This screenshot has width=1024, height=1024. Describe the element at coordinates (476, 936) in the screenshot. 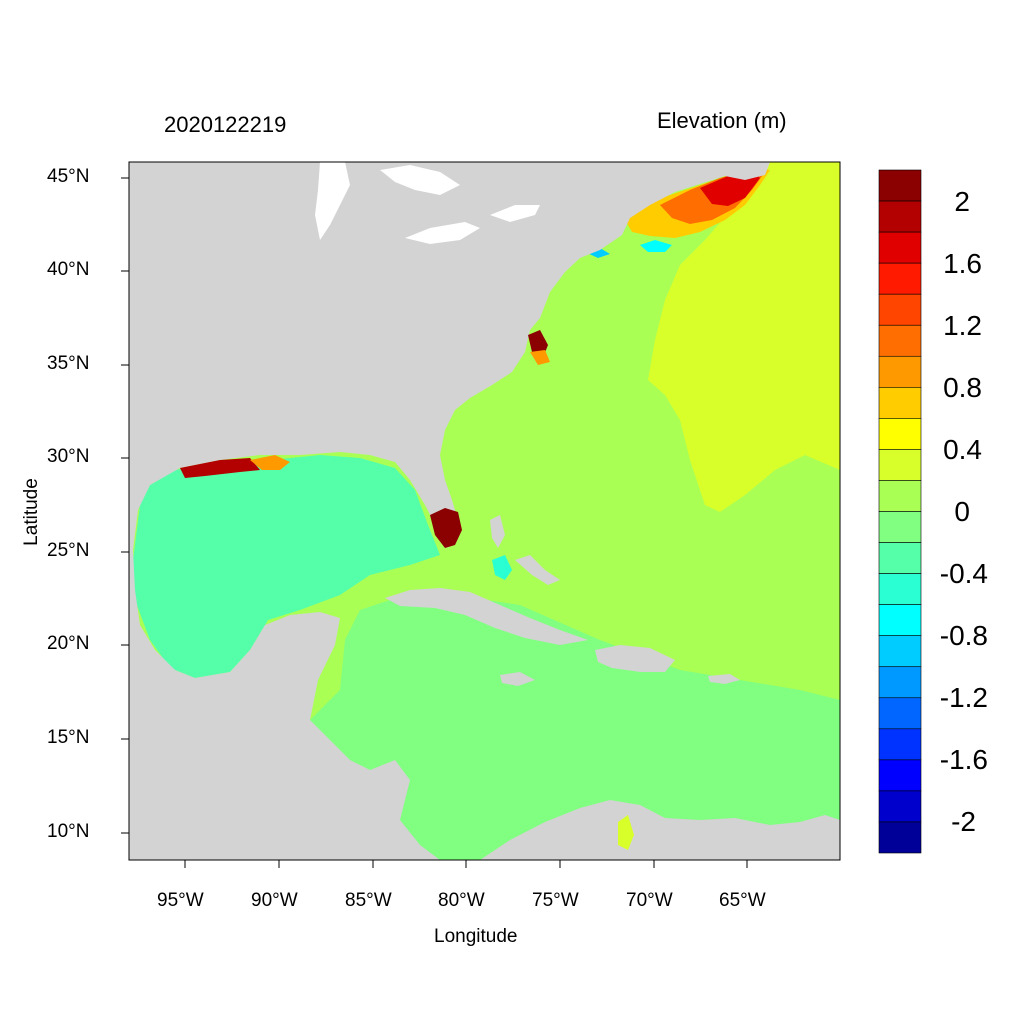

I see `x-axis-title: Longitude` at that location.